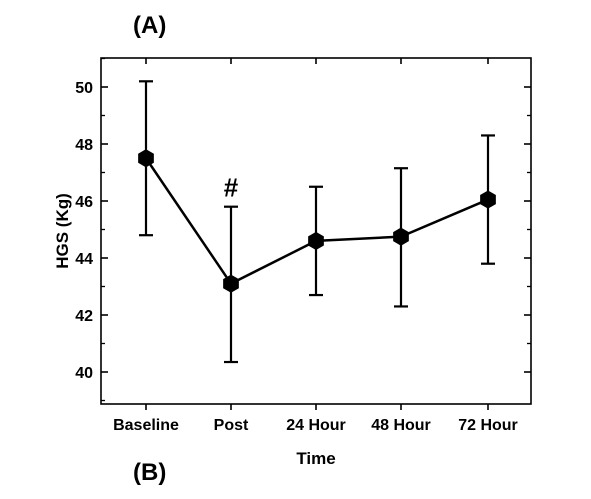 The width and height of the screenshot is (591, 499). Describe the element at coordinates (316, 425) in the screenshot. I see `x-tick-label: 24 Hour` at that location.